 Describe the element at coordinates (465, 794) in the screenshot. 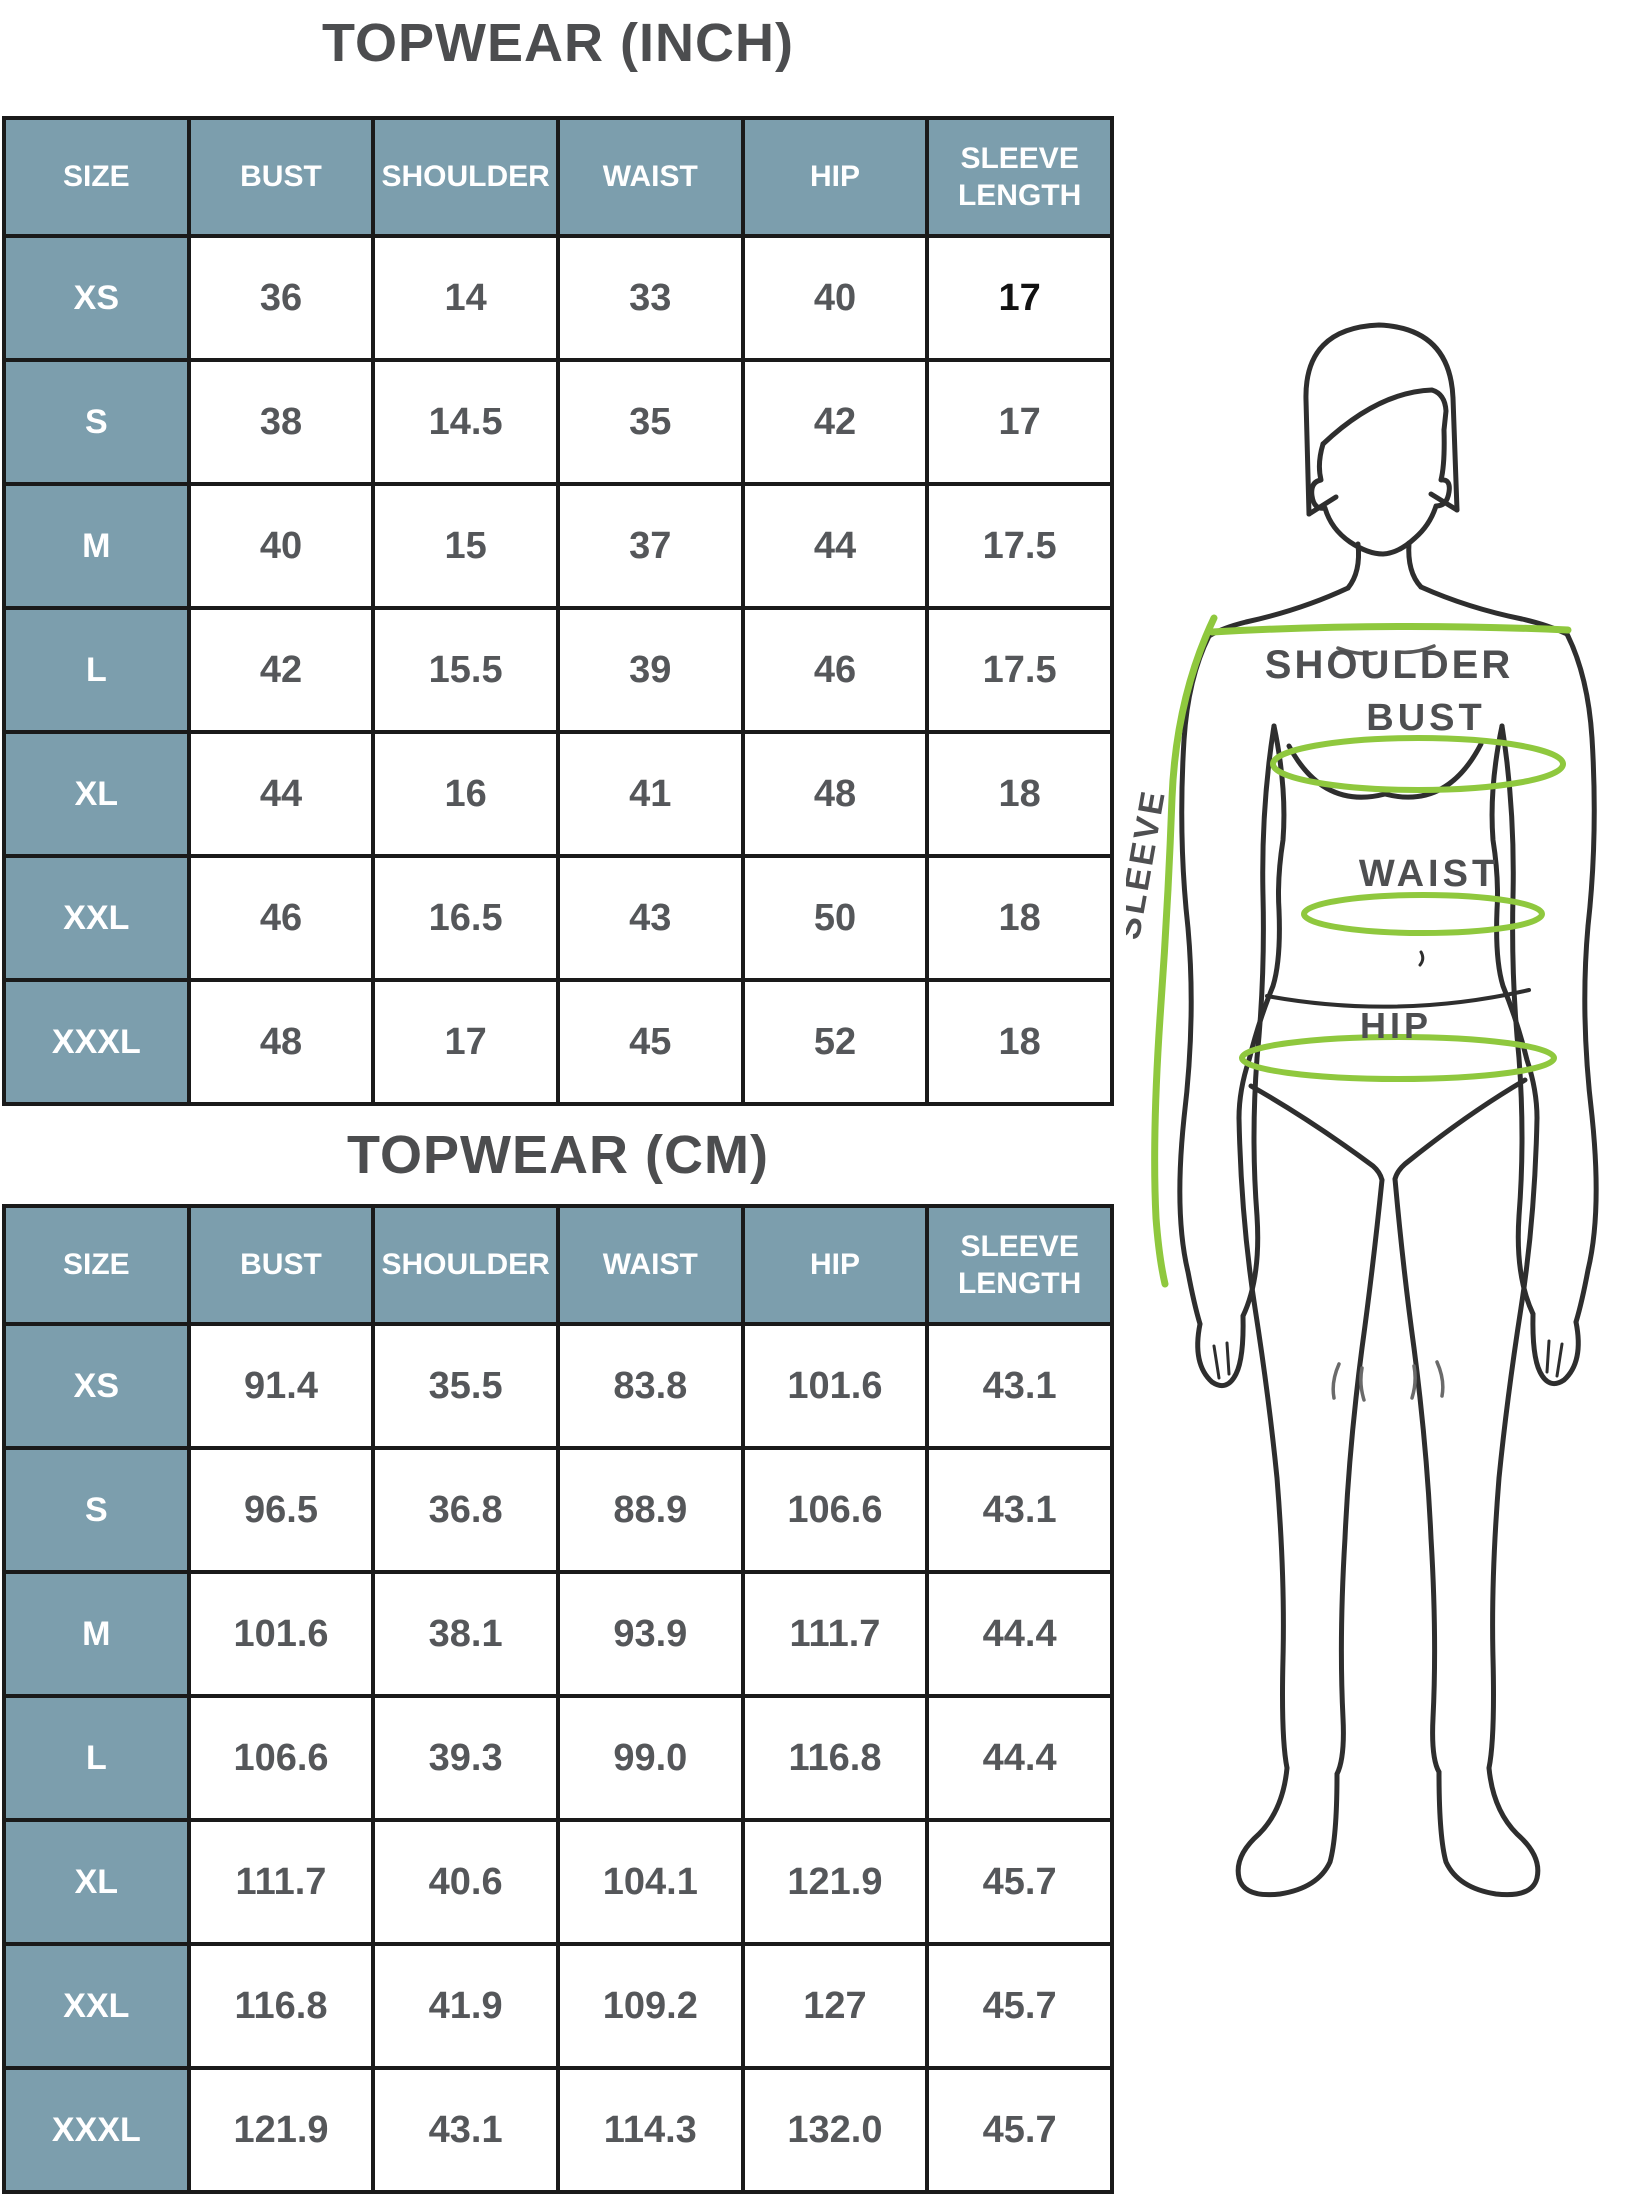

I see `measurement-value: 16` at that location.